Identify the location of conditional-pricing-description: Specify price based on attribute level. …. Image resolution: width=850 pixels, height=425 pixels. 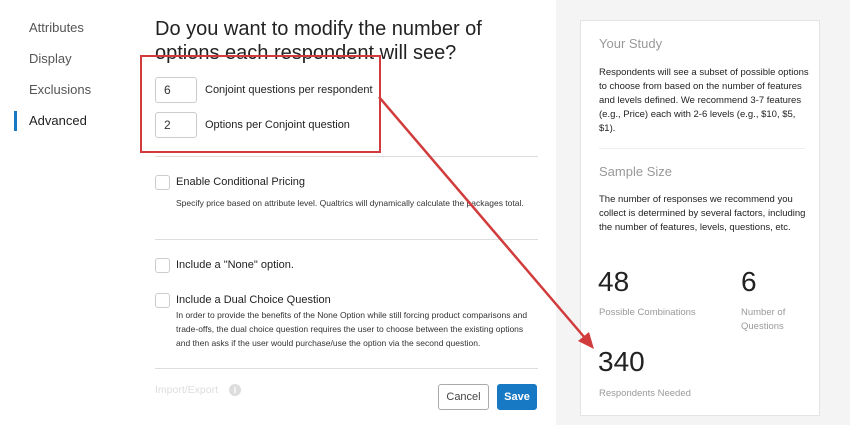
(350, 203).